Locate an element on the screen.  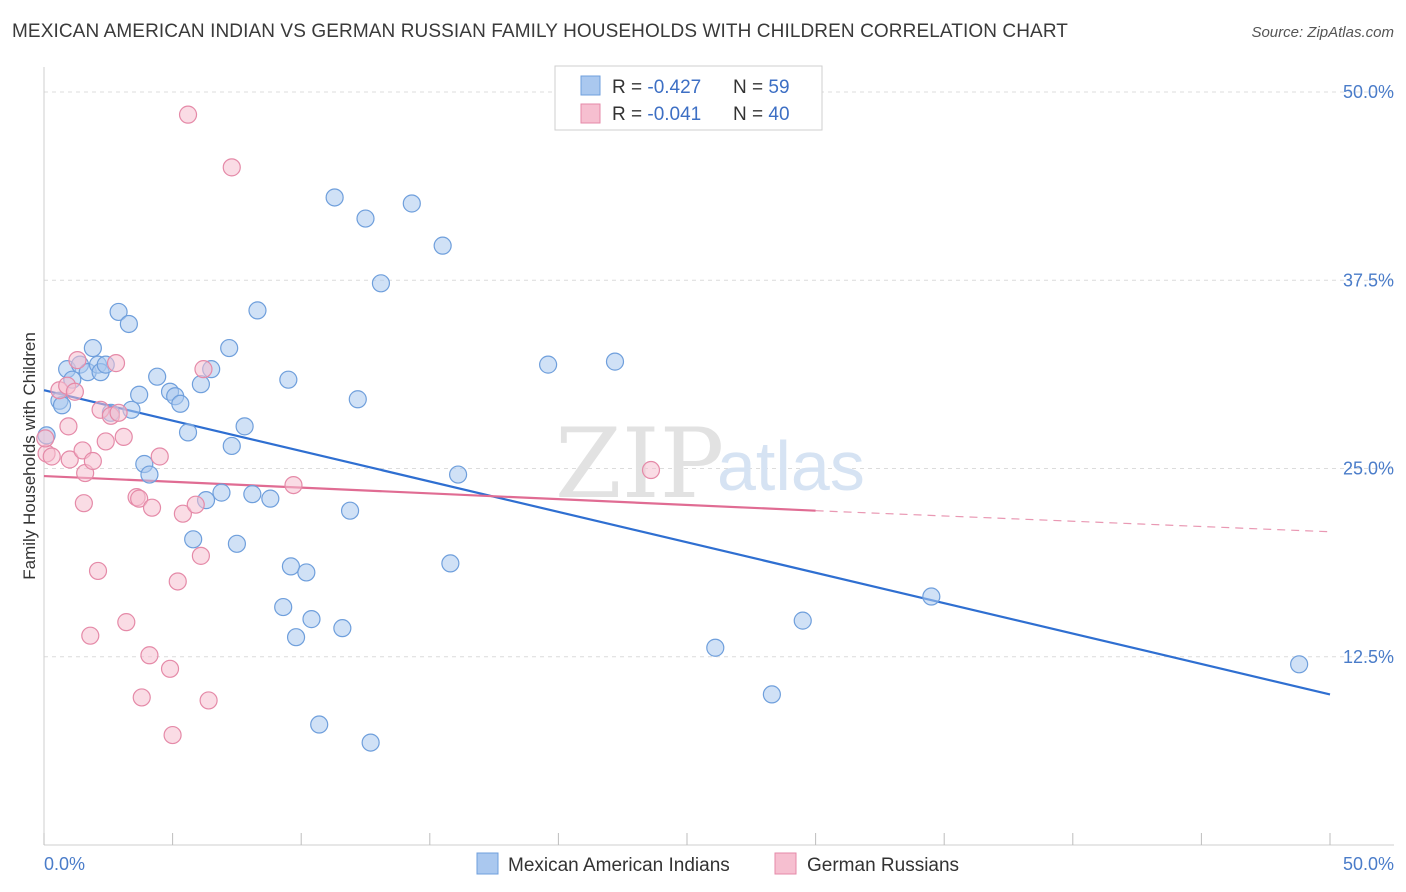
svg-text: N = 40 is located at coordinates (761, 114).